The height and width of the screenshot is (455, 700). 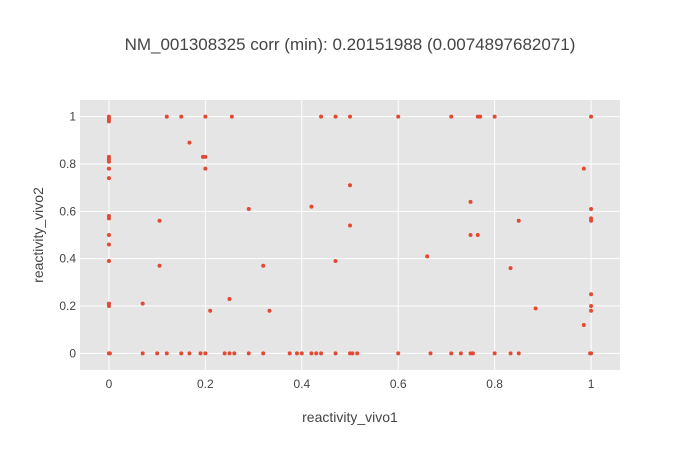 What do you see at coordinates (67, 211) in the screenshot?
I see `y-tick-label-3: 0.6` at bounding box center [67, 211].